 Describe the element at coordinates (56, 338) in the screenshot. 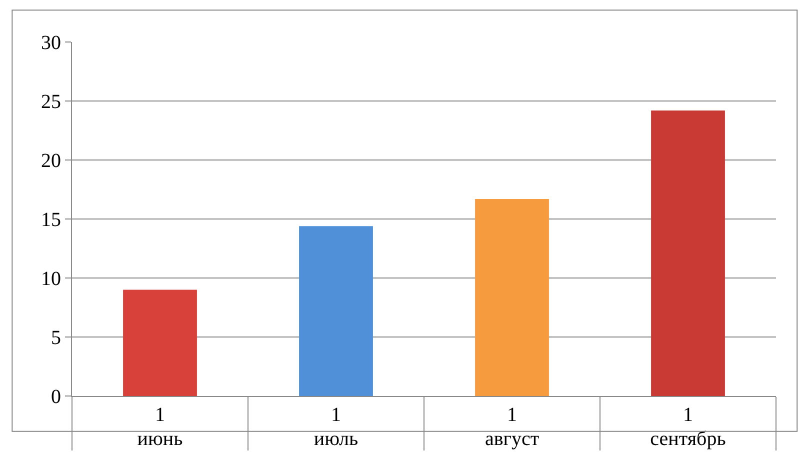

I see `y-tick-label: 5` at that location.